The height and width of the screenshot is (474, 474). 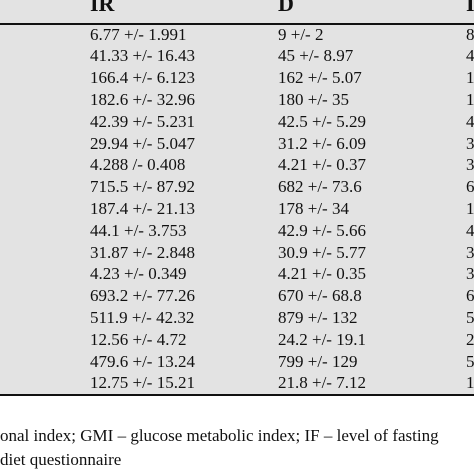 What do you see at coordinates (237, 164) in the screenshot?
I see `table-row: 4.288 /- 0.408 4.21 +/- 0.37 3` at bounding box center [237, 164].